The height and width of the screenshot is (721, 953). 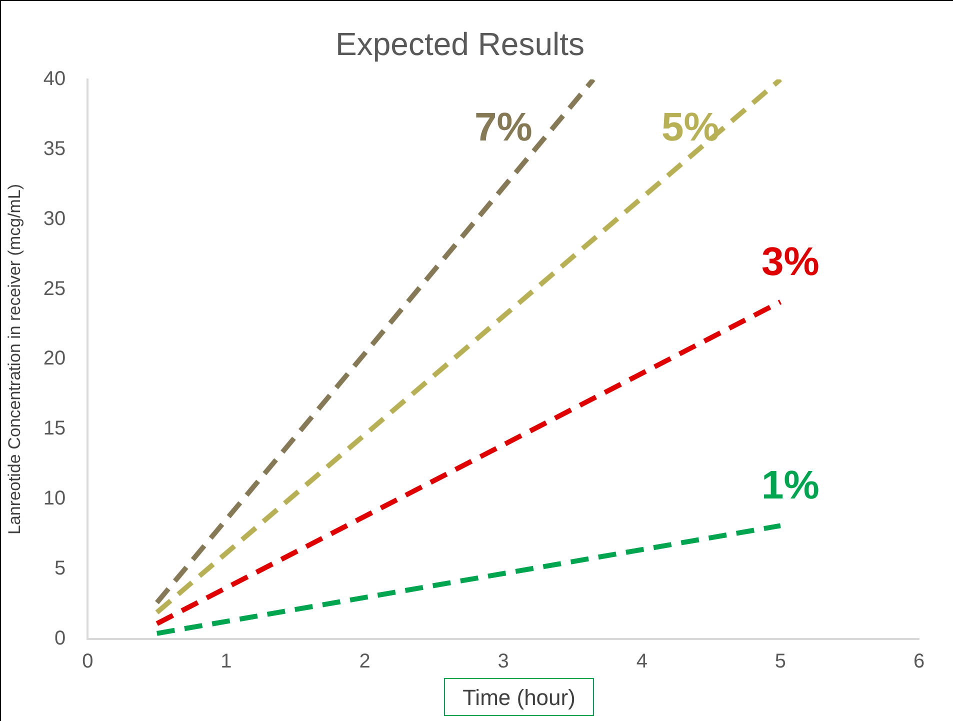 I want to click on x-tick-label: 2, so click(x=364, y=661).